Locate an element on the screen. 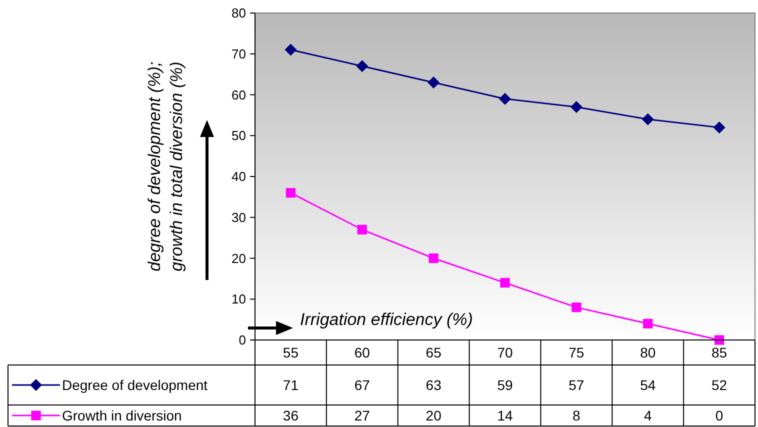 The width and height of the screenshot is (758, 427). data-label: 52 is located at coordinates (719, 384).